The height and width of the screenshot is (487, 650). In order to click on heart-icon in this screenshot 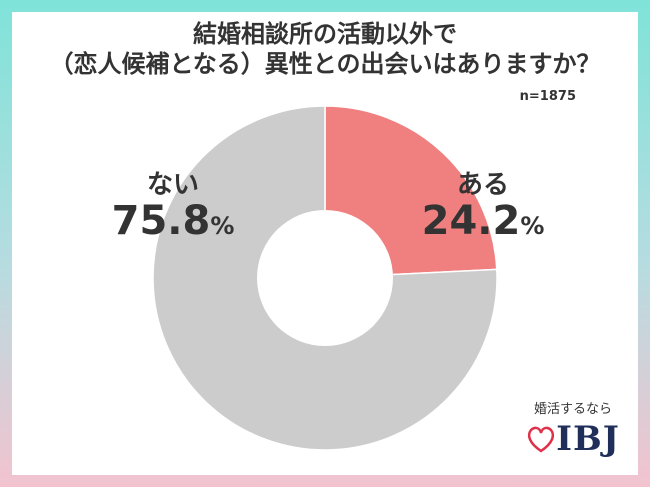, I will do `click(541, 439)`.